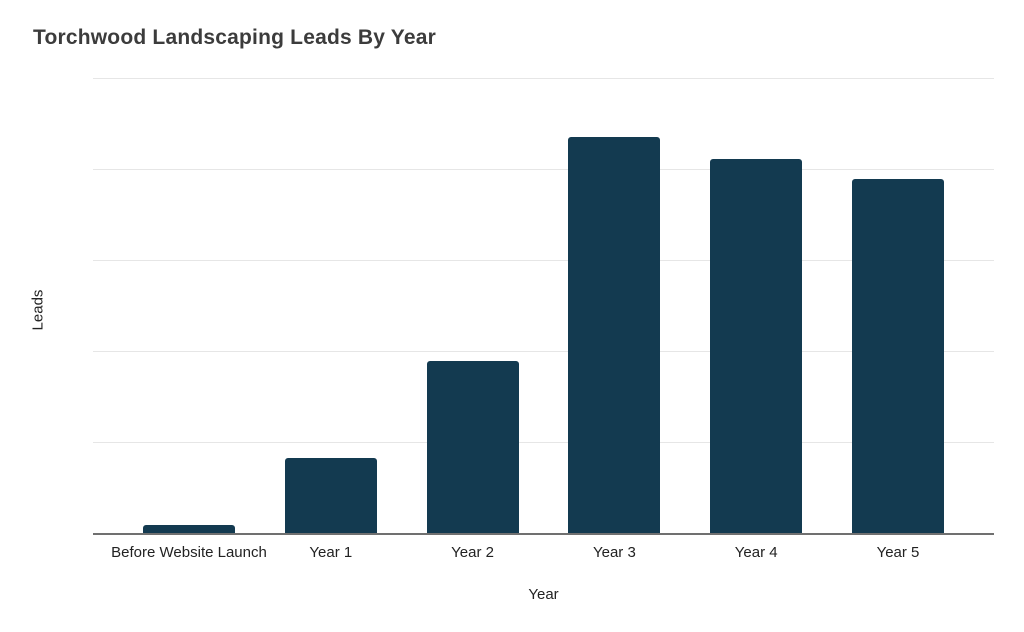 Image resolution: width=1024 pixels, height=632 pixels. I want to click on bar-slot: Year 3, so click(614, 319).